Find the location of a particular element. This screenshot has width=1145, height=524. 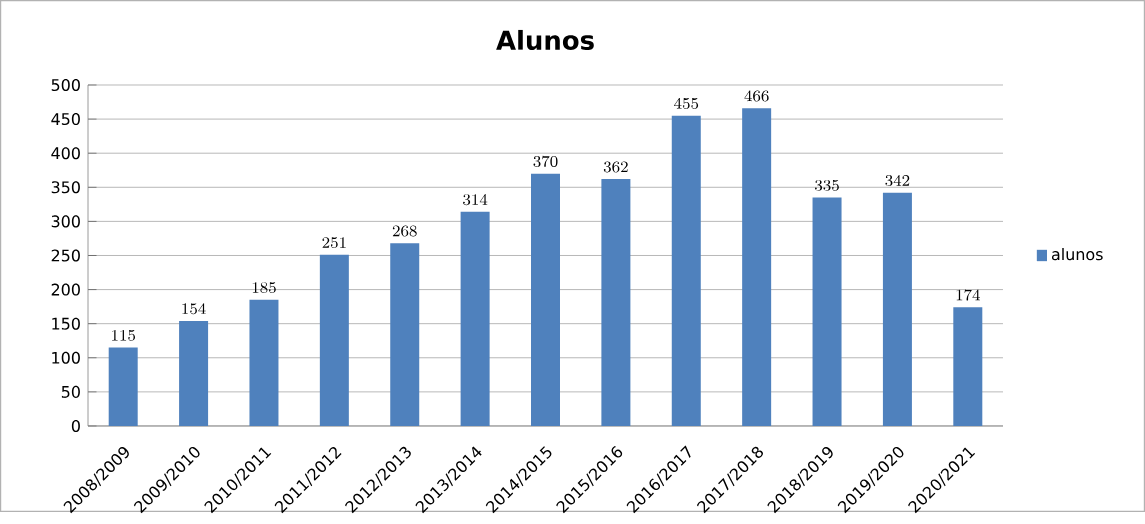

legend-label: alunos is located at coordinates (1077, 254).